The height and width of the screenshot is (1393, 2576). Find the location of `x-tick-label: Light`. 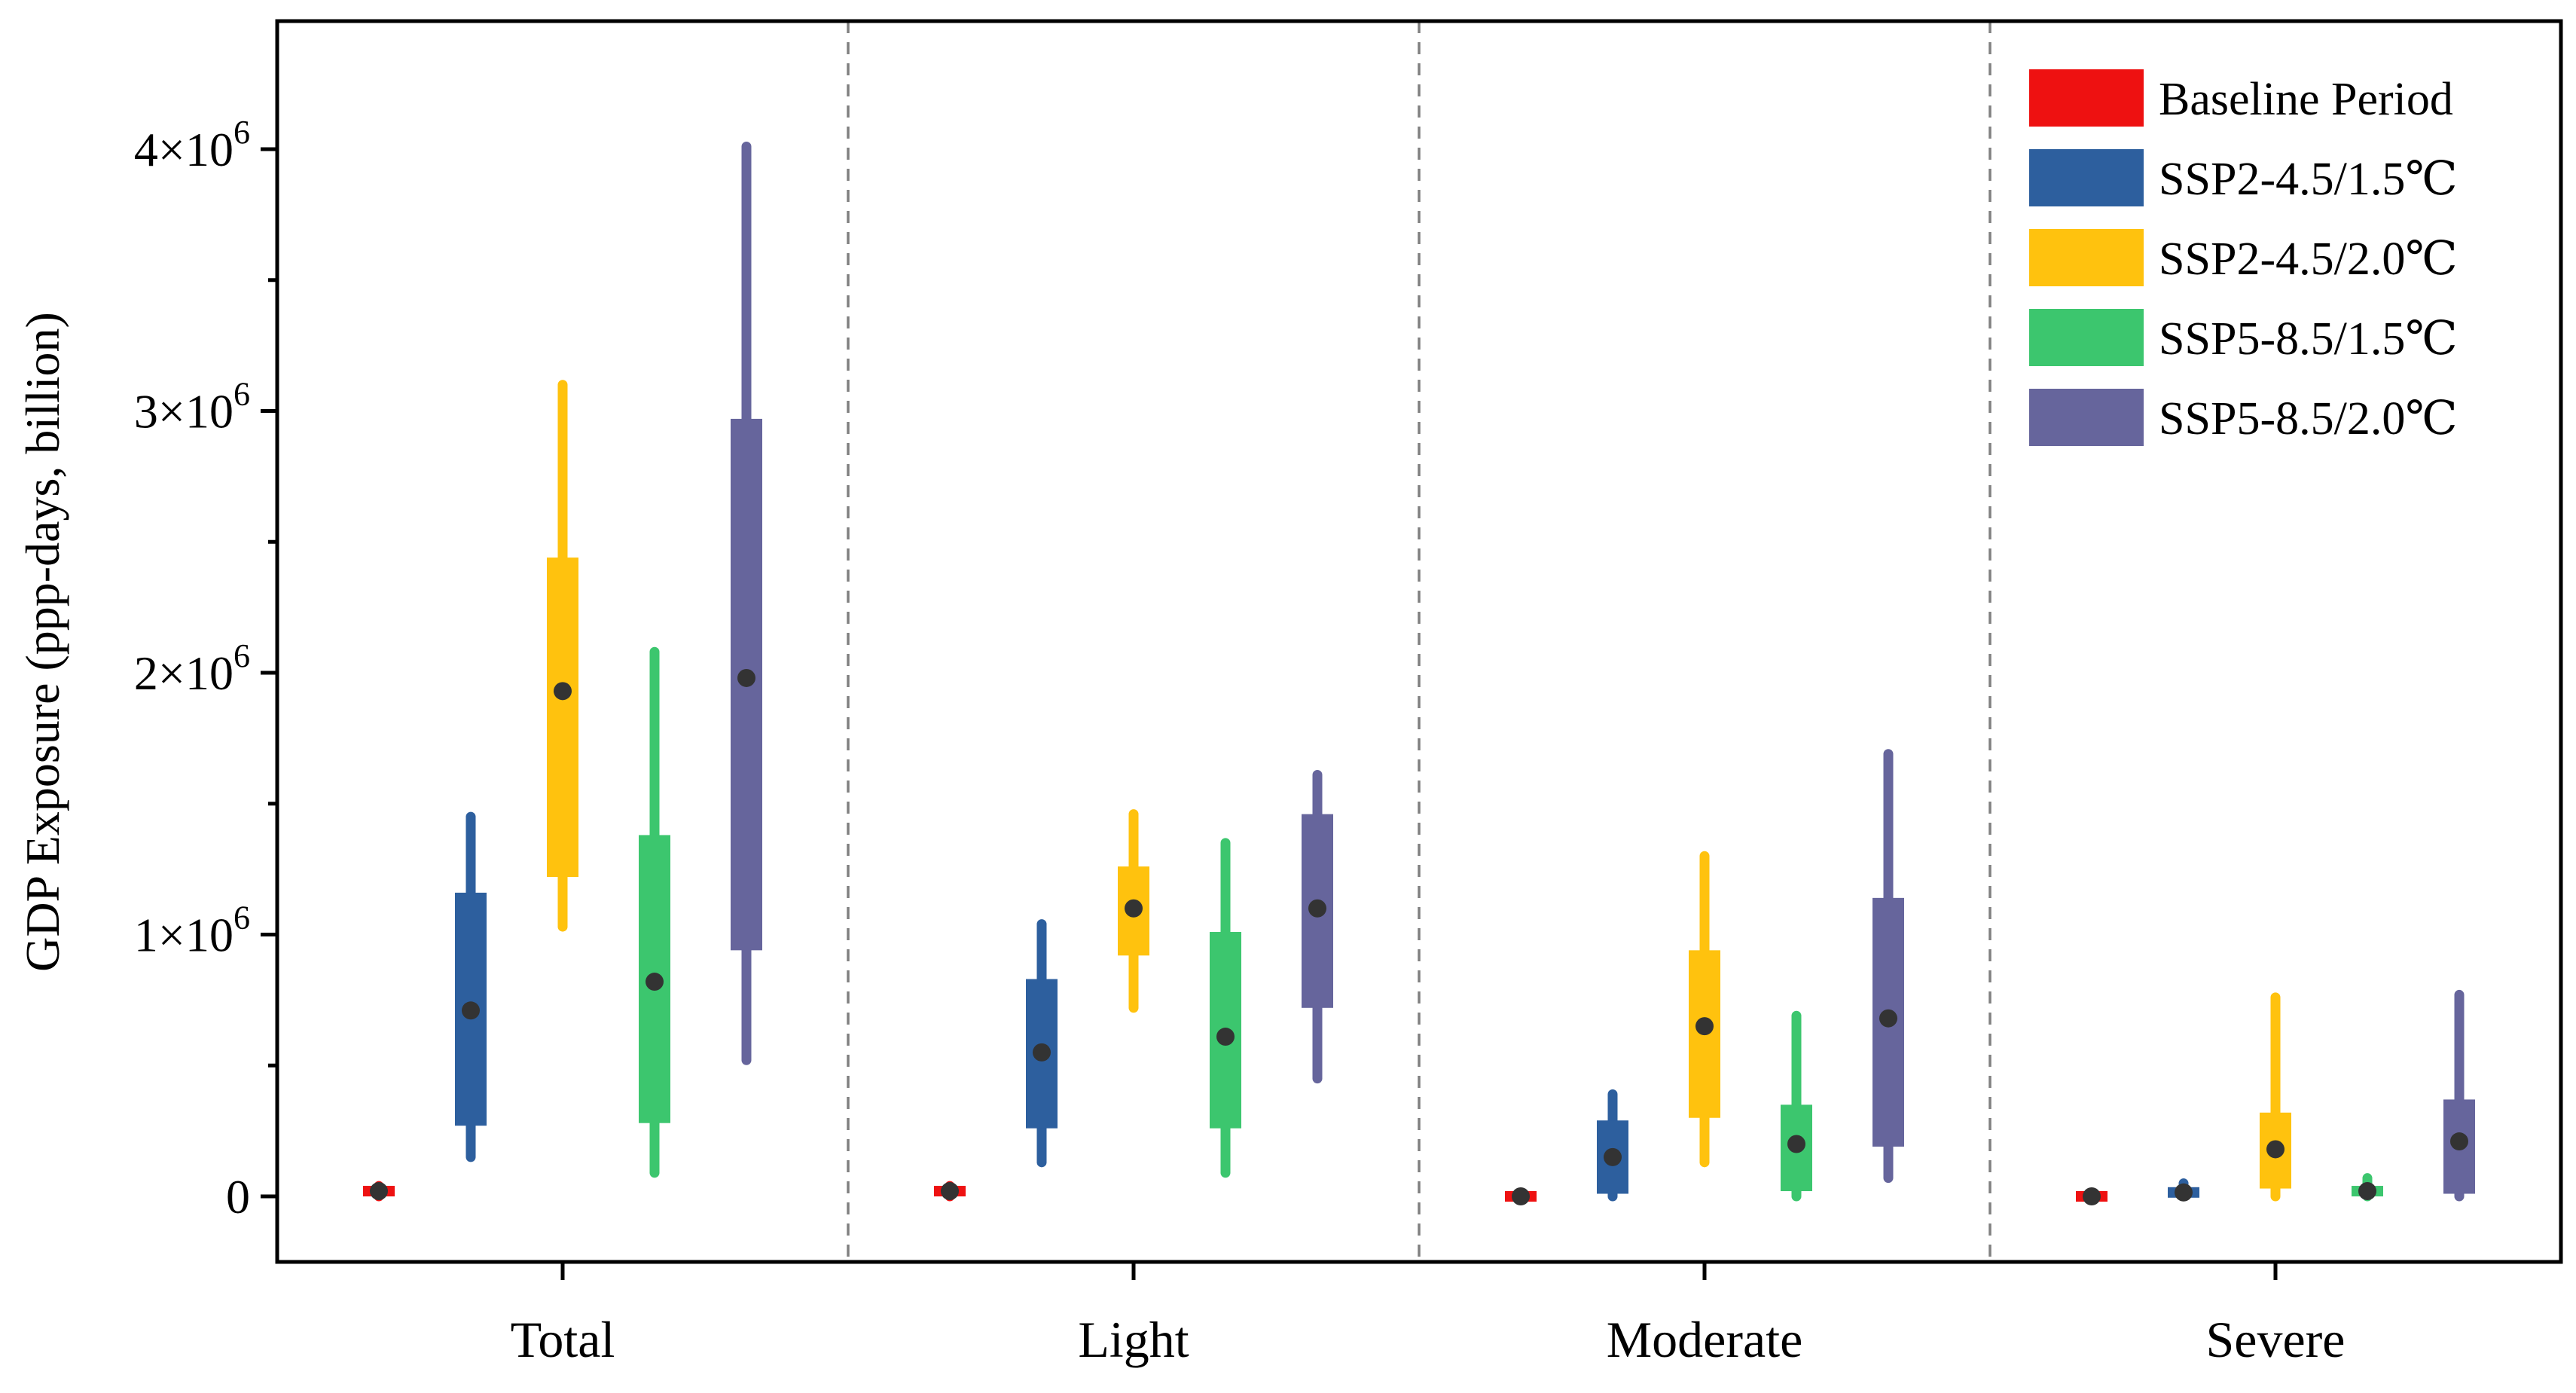

x-tick-label: Light is located at coordinates (1134, 1339).